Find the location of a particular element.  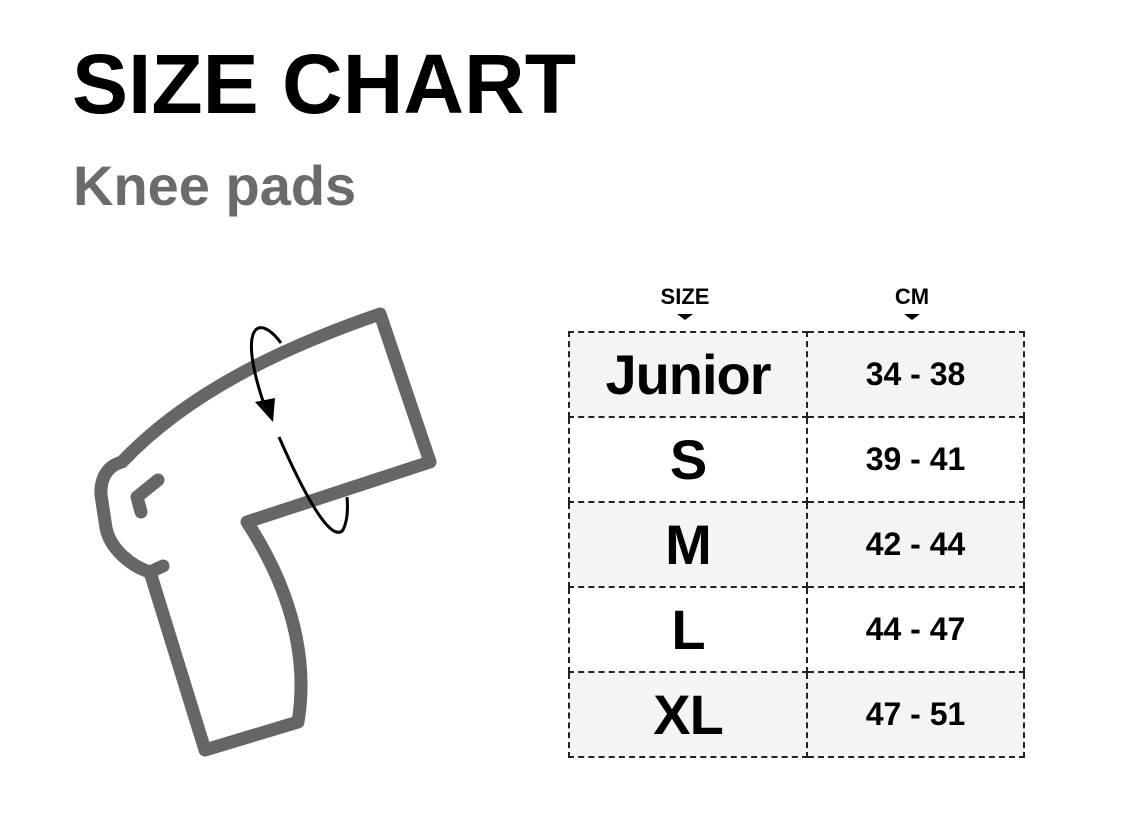

kneecap-mark is located at coordinates (147, 496).